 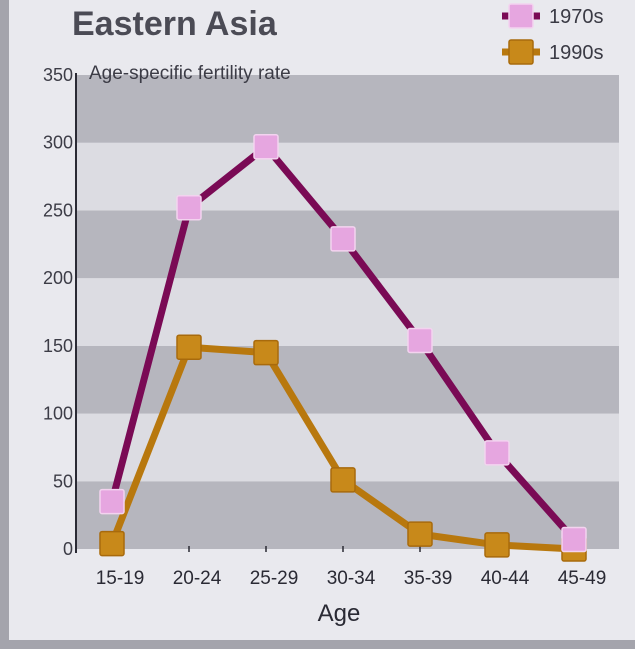 I want to click on x-tick-labels: 15-19 20-24 25-29 30-34 35-39 40-44 45-49, so click(x=351, y=567).